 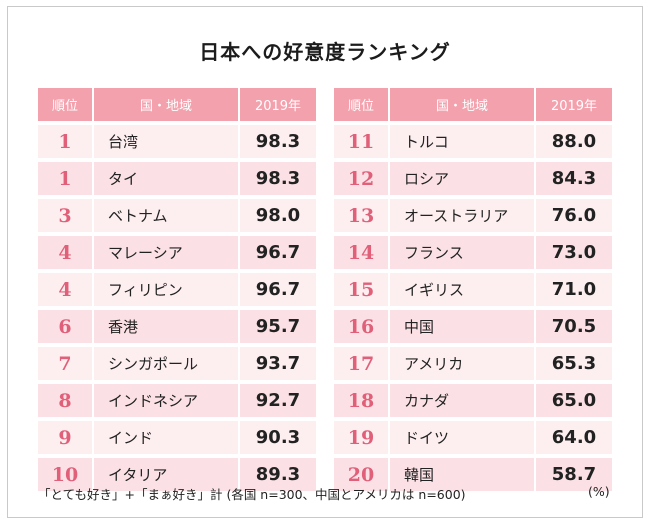 What do you see at coordinates (278, 363) in the screenshot?
I see `score-cell: 93.7` at bounding box center [278, 363].